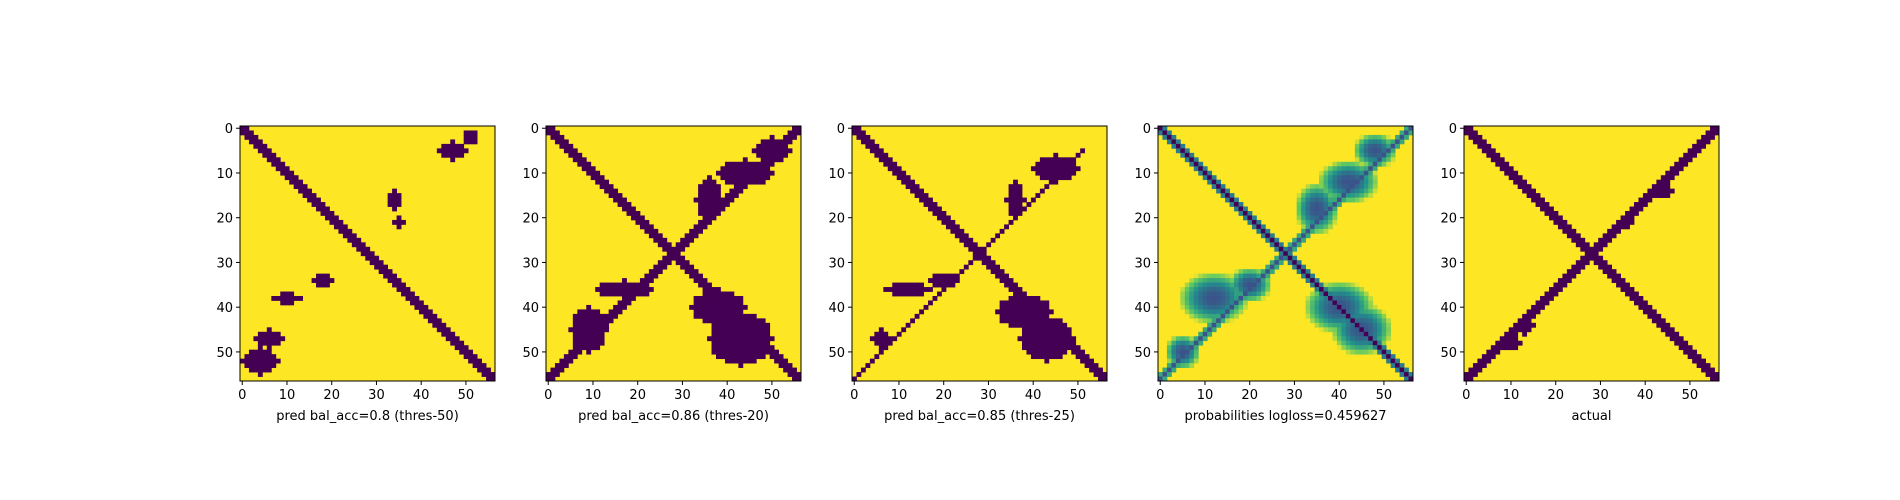 The height and width of the screenshot is (500, 1900). I want to click on y-tick-label: 10, so click(1448, 174).